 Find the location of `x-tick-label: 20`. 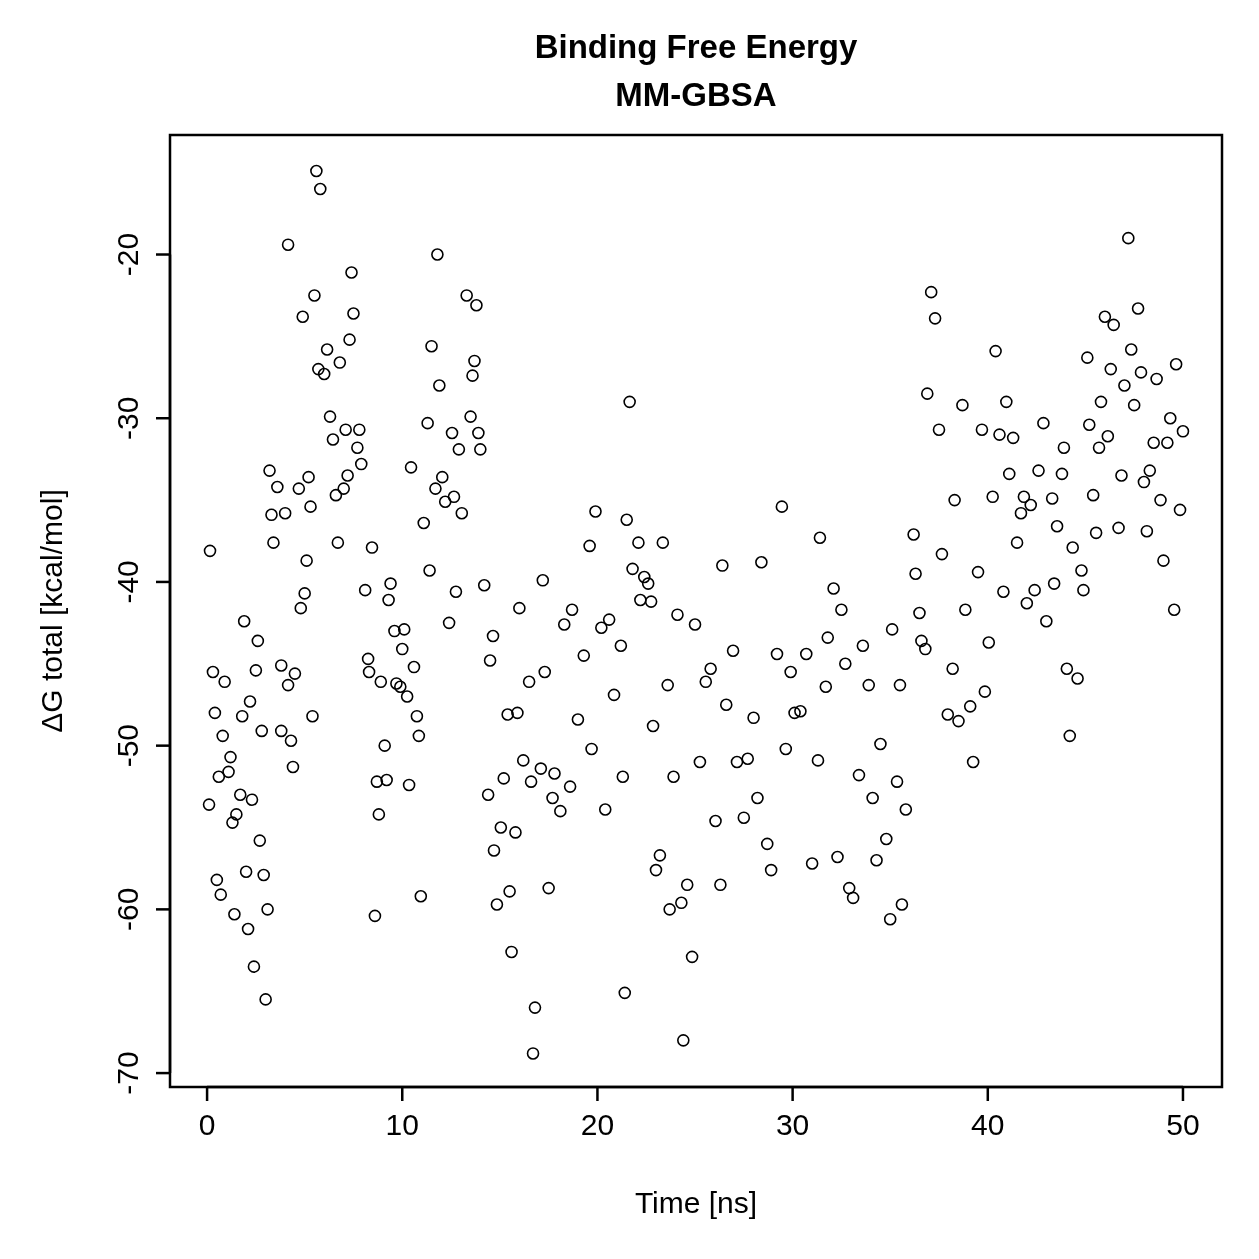

x-tick-label: 20 is located at coordinates (597, 1124).